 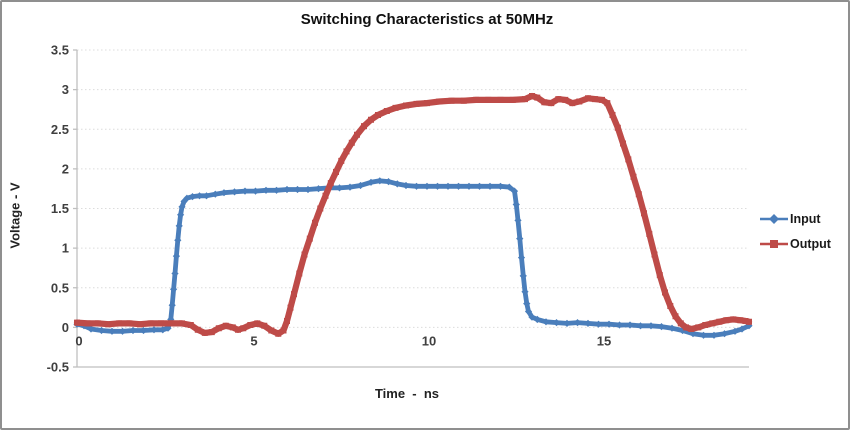 I want to click on legend-label-input: Input, so click(x=805, y=218).